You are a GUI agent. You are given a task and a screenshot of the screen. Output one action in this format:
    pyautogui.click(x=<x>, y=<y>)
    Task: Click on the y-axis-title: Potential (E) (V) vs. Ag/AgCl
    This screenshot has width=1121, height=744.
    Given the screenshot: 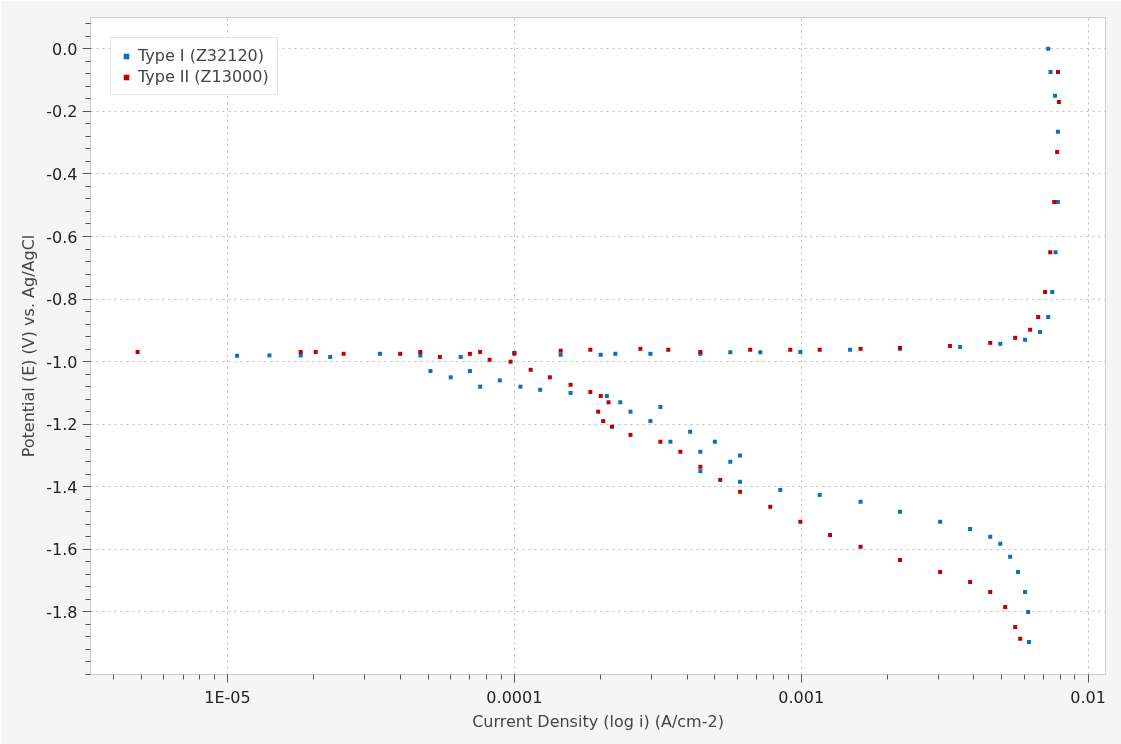 What is the action you would take?
    pyautogui.click(x=29, y=346)
    